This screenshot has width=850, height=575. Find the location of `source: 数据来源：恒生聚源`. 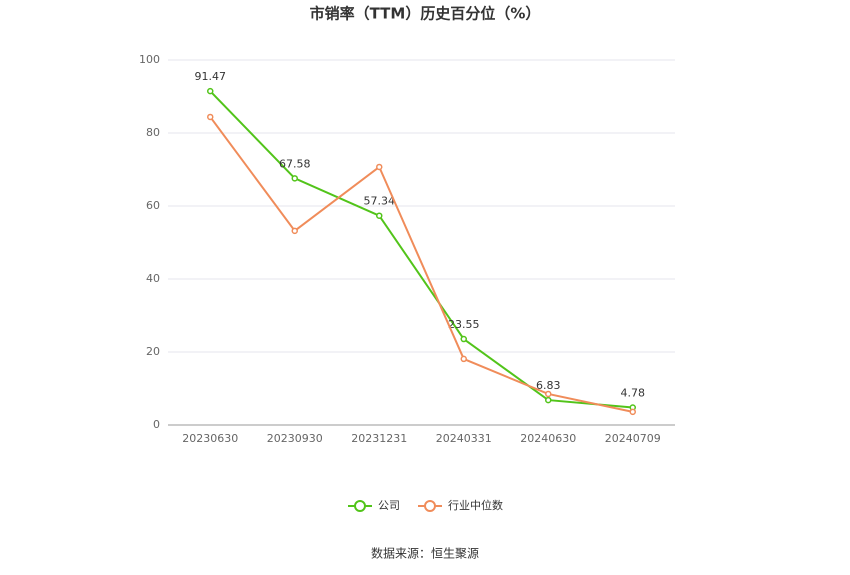

source: 数据来源：恒生聚源 is located at coordinates (425, 553).